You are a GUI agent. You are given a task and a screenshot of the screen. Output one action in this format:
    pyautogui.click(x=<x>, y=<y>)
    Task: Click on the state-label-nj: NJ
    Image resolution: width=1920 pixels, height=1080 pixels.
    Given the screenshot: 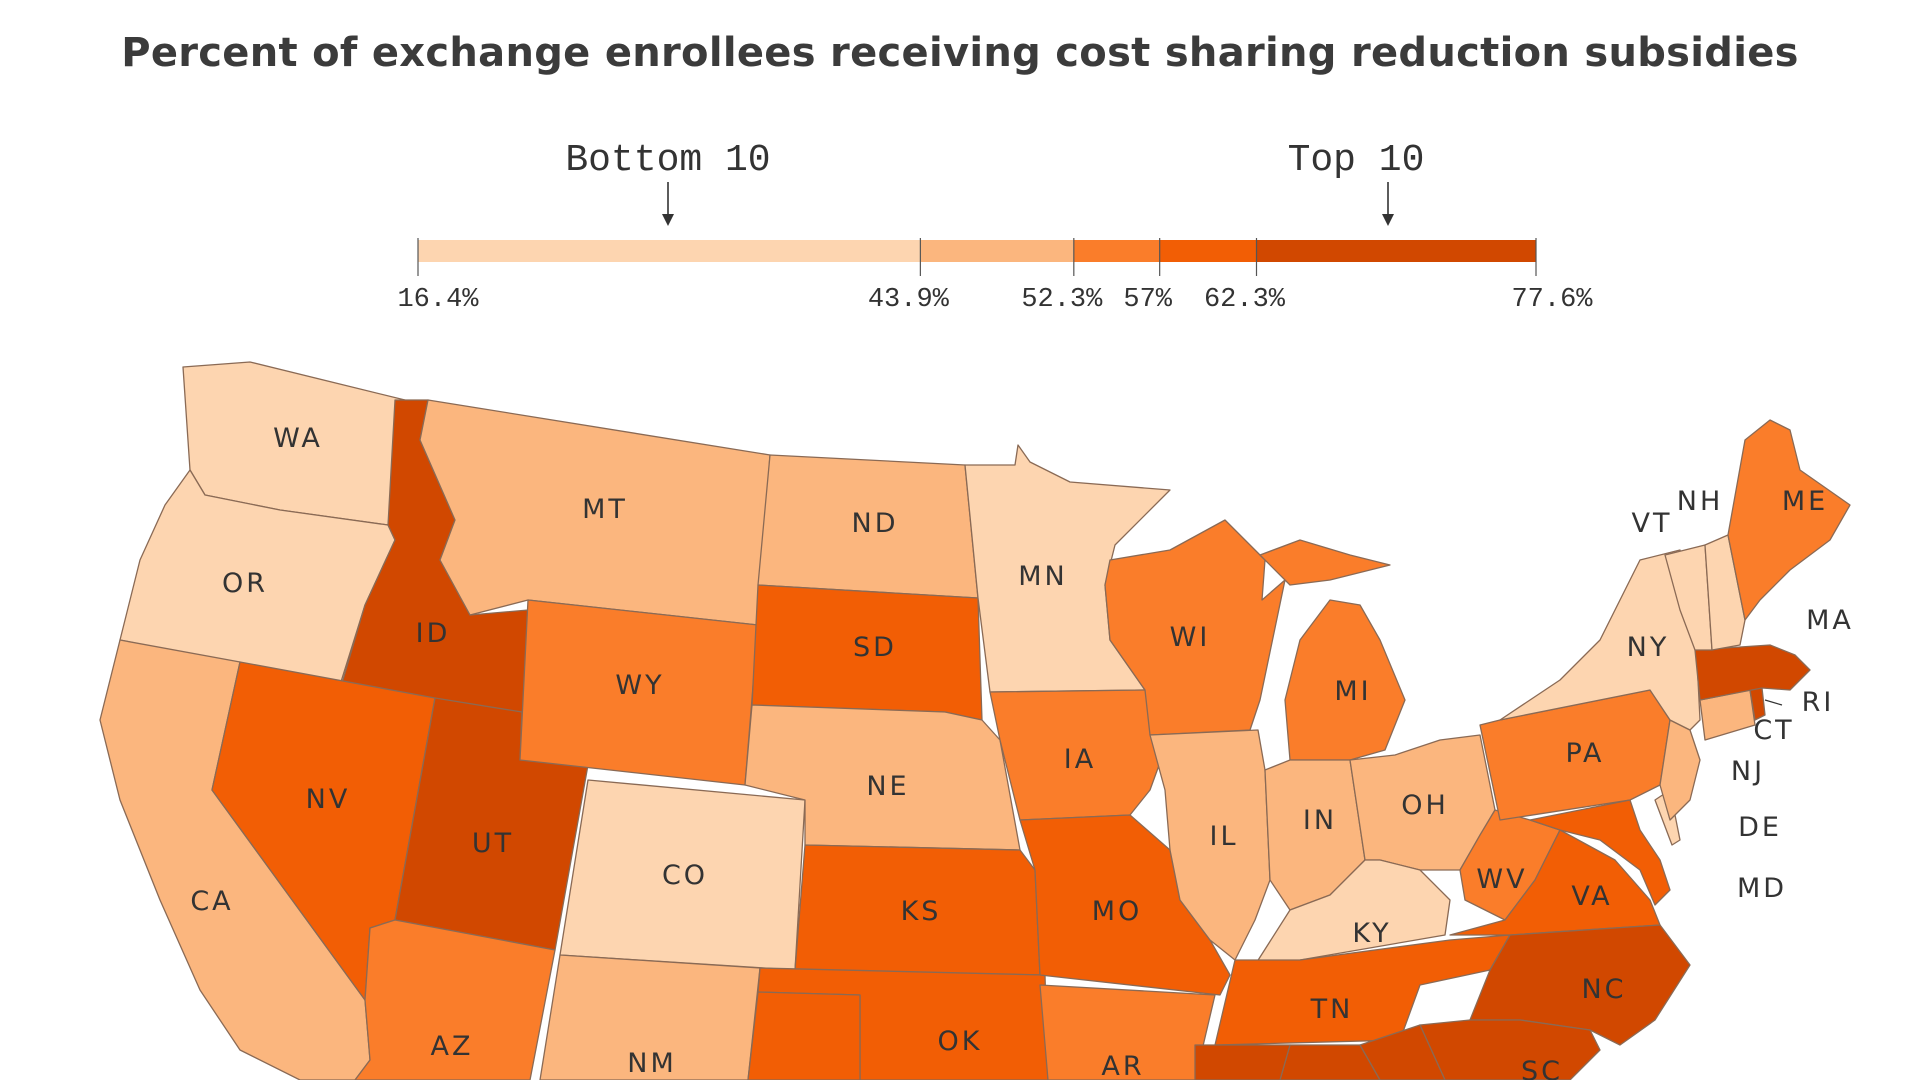 What is the action you would take?
    pyautogui.click(x=1748, y=771)
    